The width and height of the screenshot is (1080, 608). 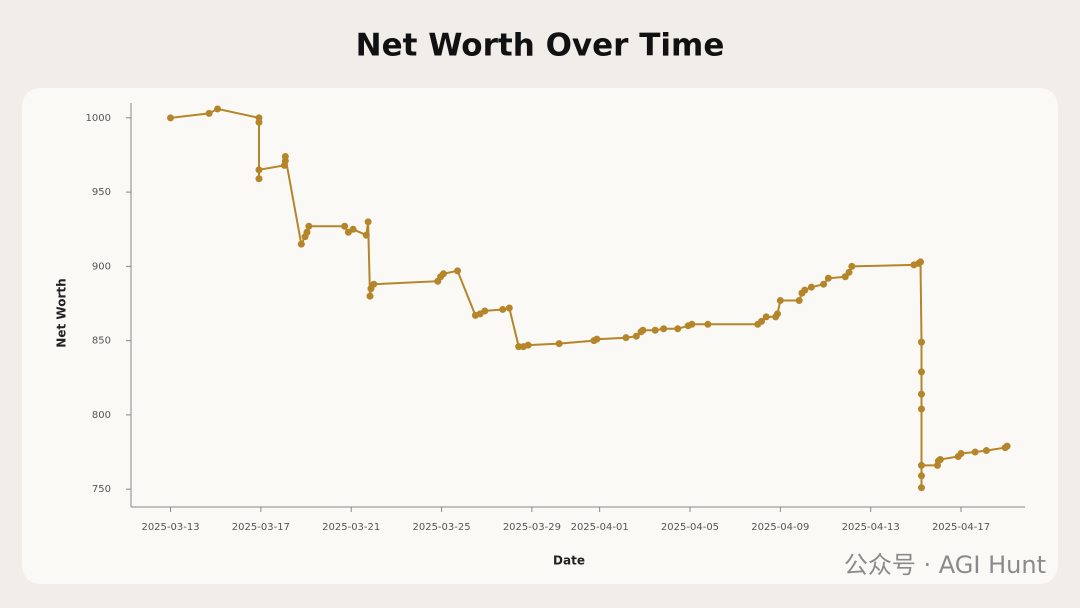 What do you see at coordinates (441, 527) in the screenshot?
I see `x-tick-label: 2025-03-25` at bounding box center [441, 527].